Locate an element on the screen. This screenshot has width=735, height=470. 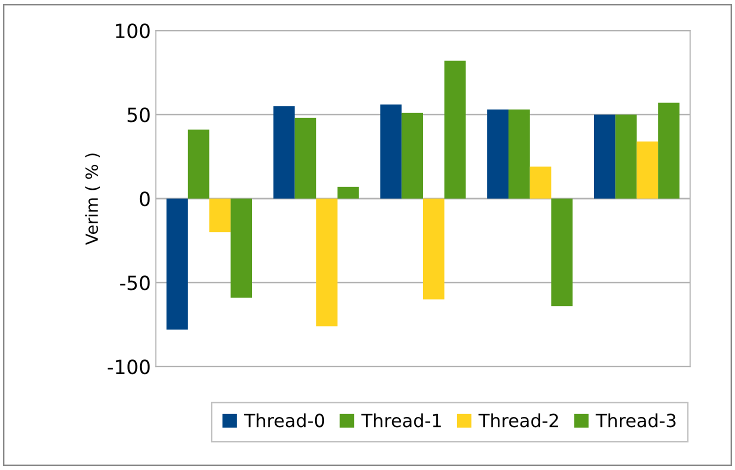
legend-label: Thread-1 is located at coordinates (401, 420).